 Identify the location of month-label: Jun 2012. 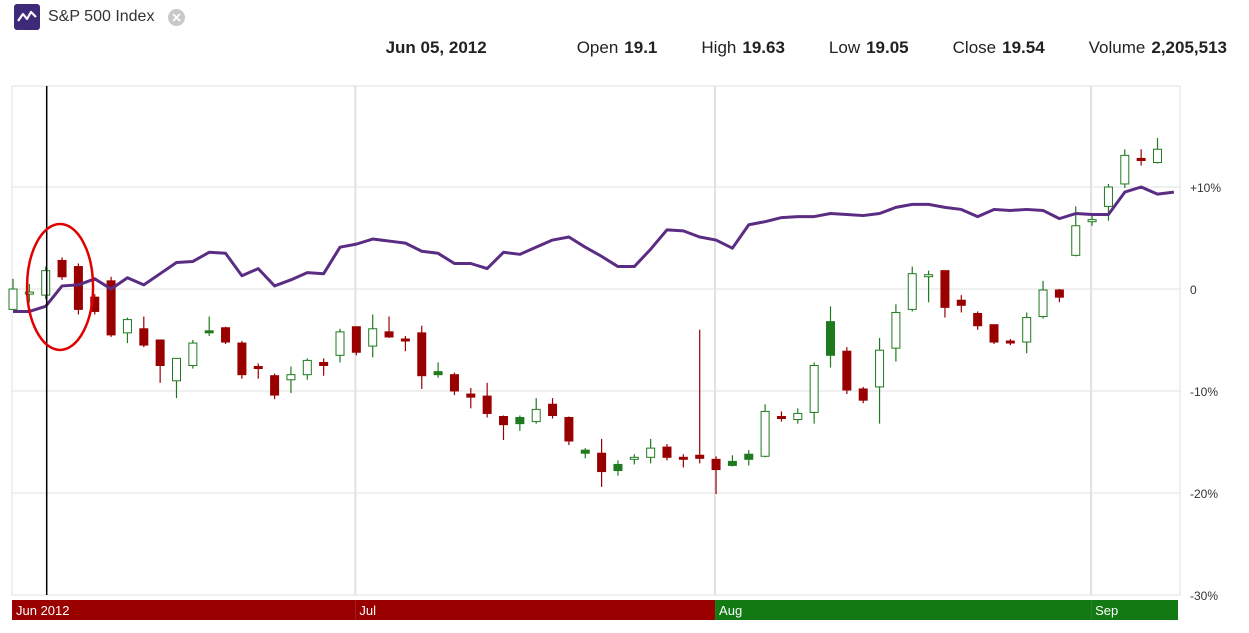
(43, 610).